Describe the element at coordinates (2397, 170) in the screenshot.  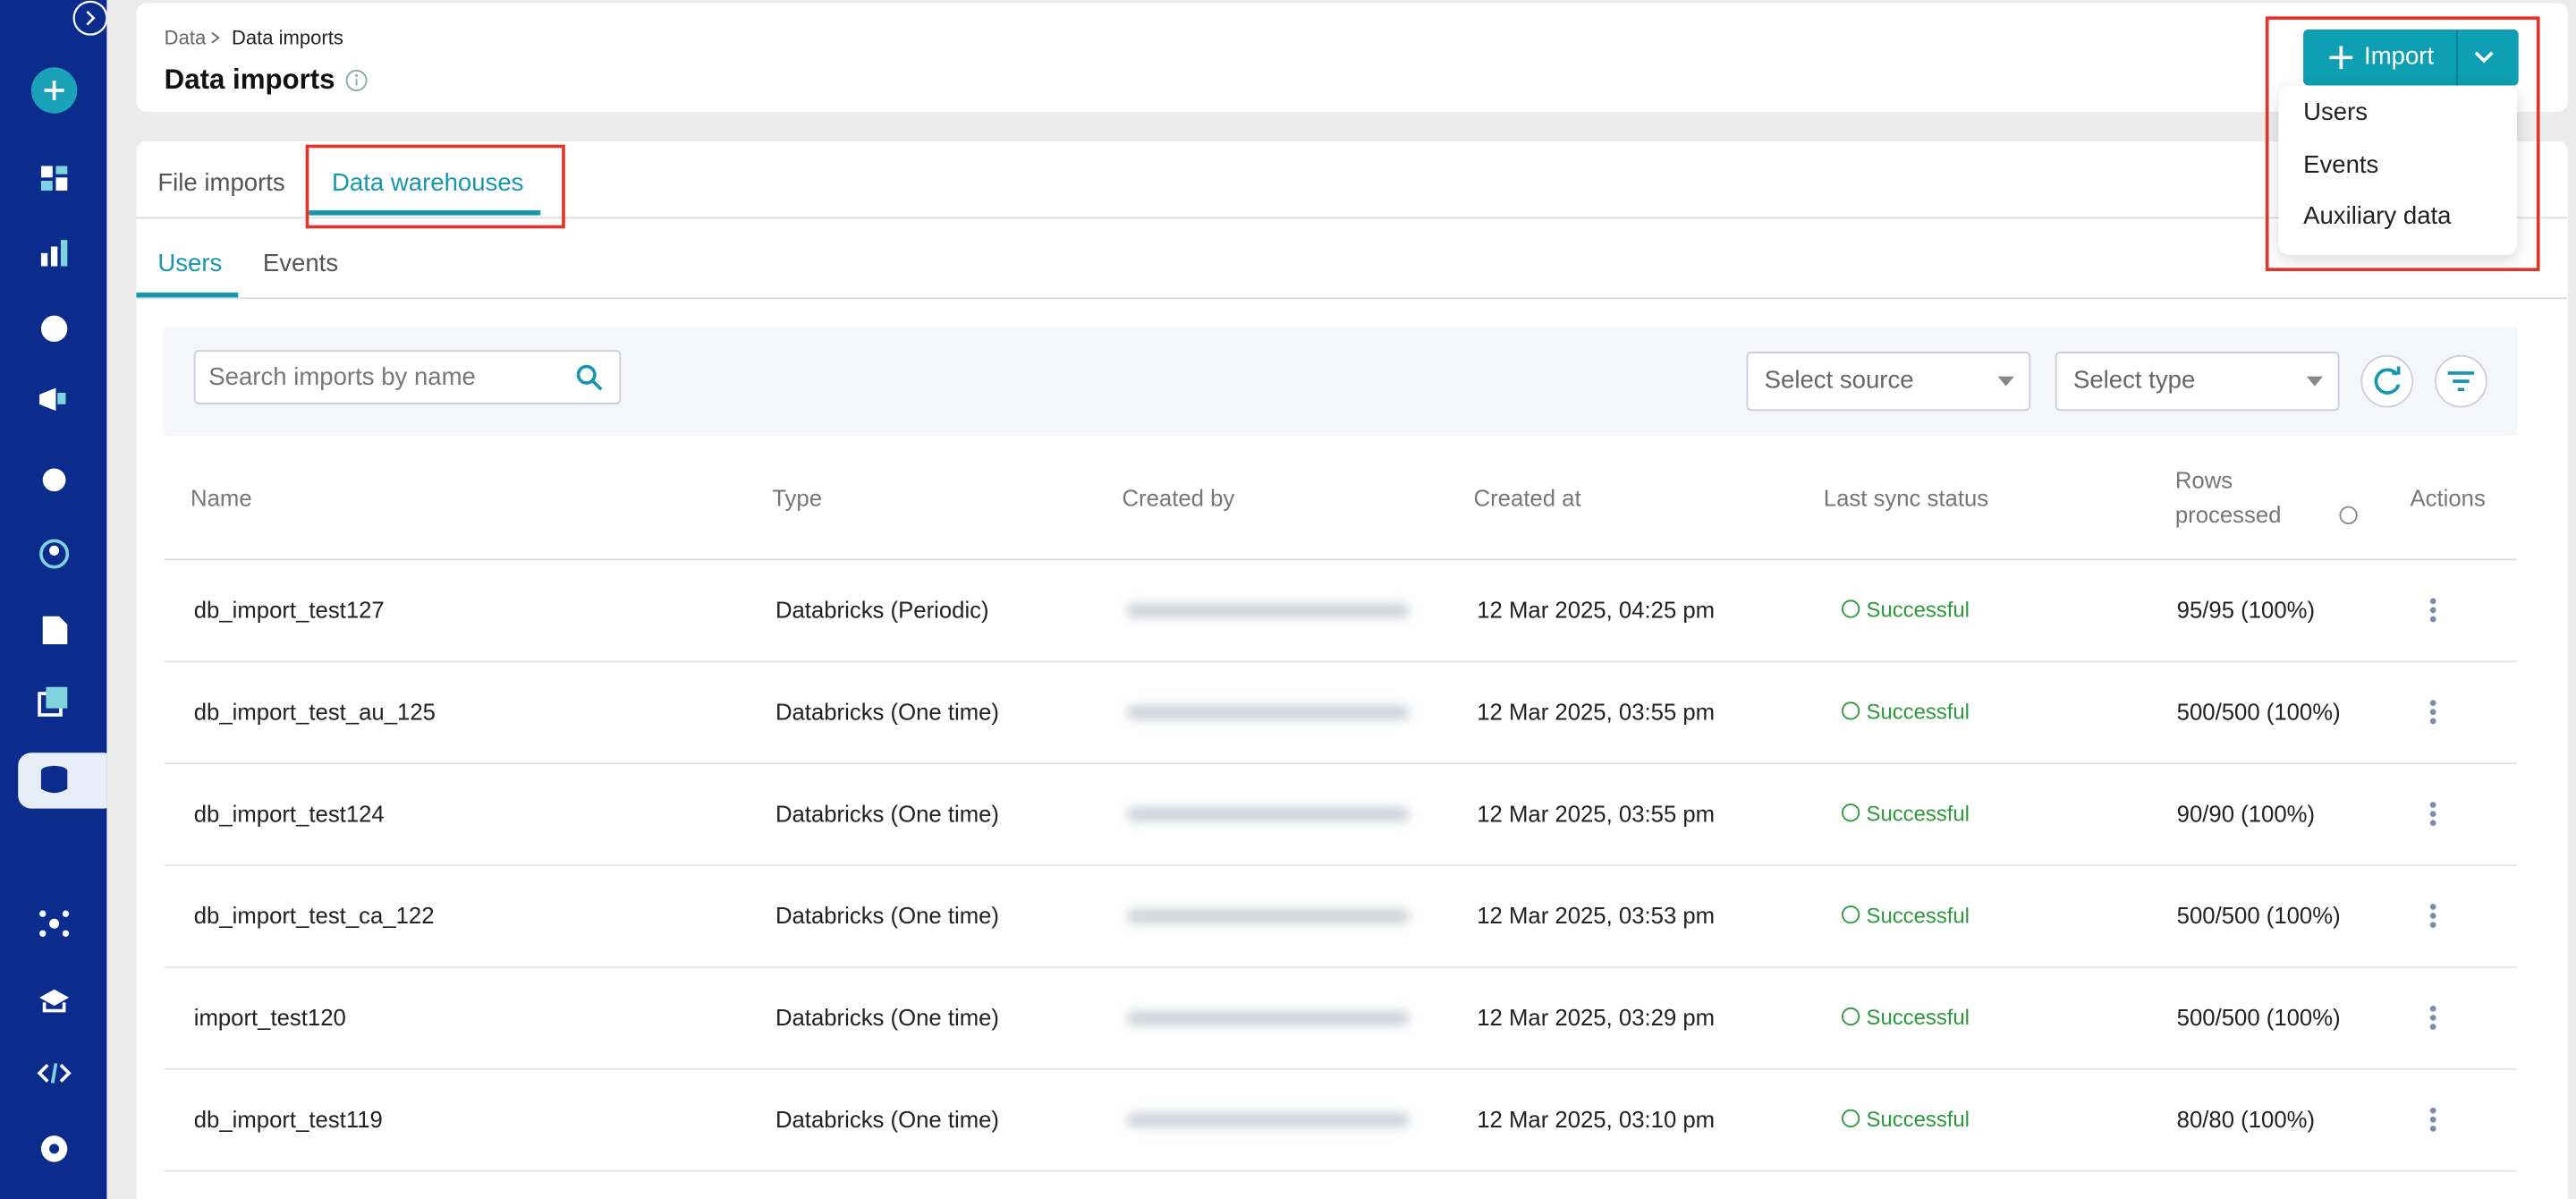
I see `import-menu` at that location.